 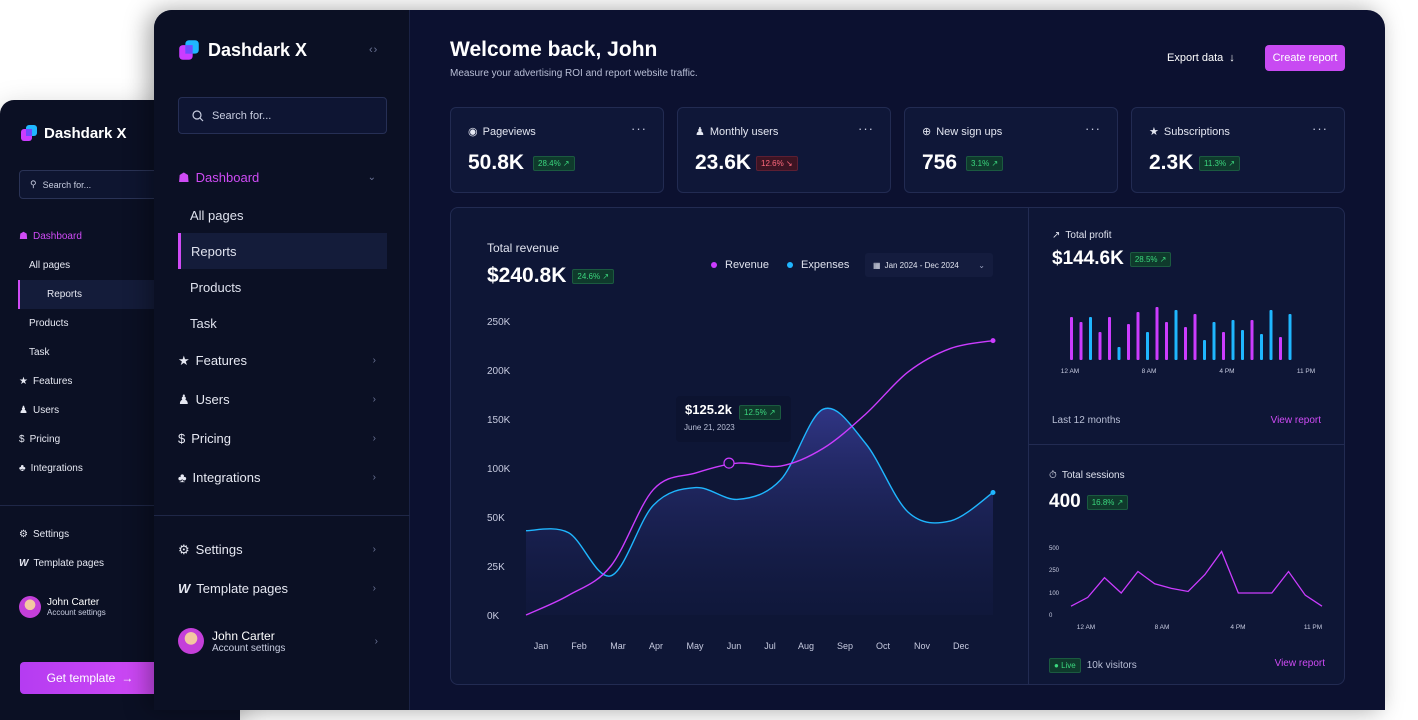 What do you see at coordinates (1171, 162) in the screenshot?
I see `stat-value: 2.3K` at bounding box center [1171, 162].